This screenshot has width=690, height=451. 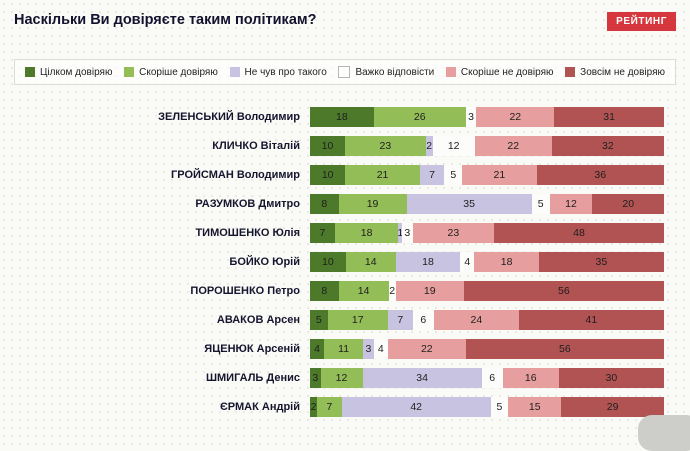 I want to click on legend-item-6: Зовсім не довіряю, so click(x=615, y=72).